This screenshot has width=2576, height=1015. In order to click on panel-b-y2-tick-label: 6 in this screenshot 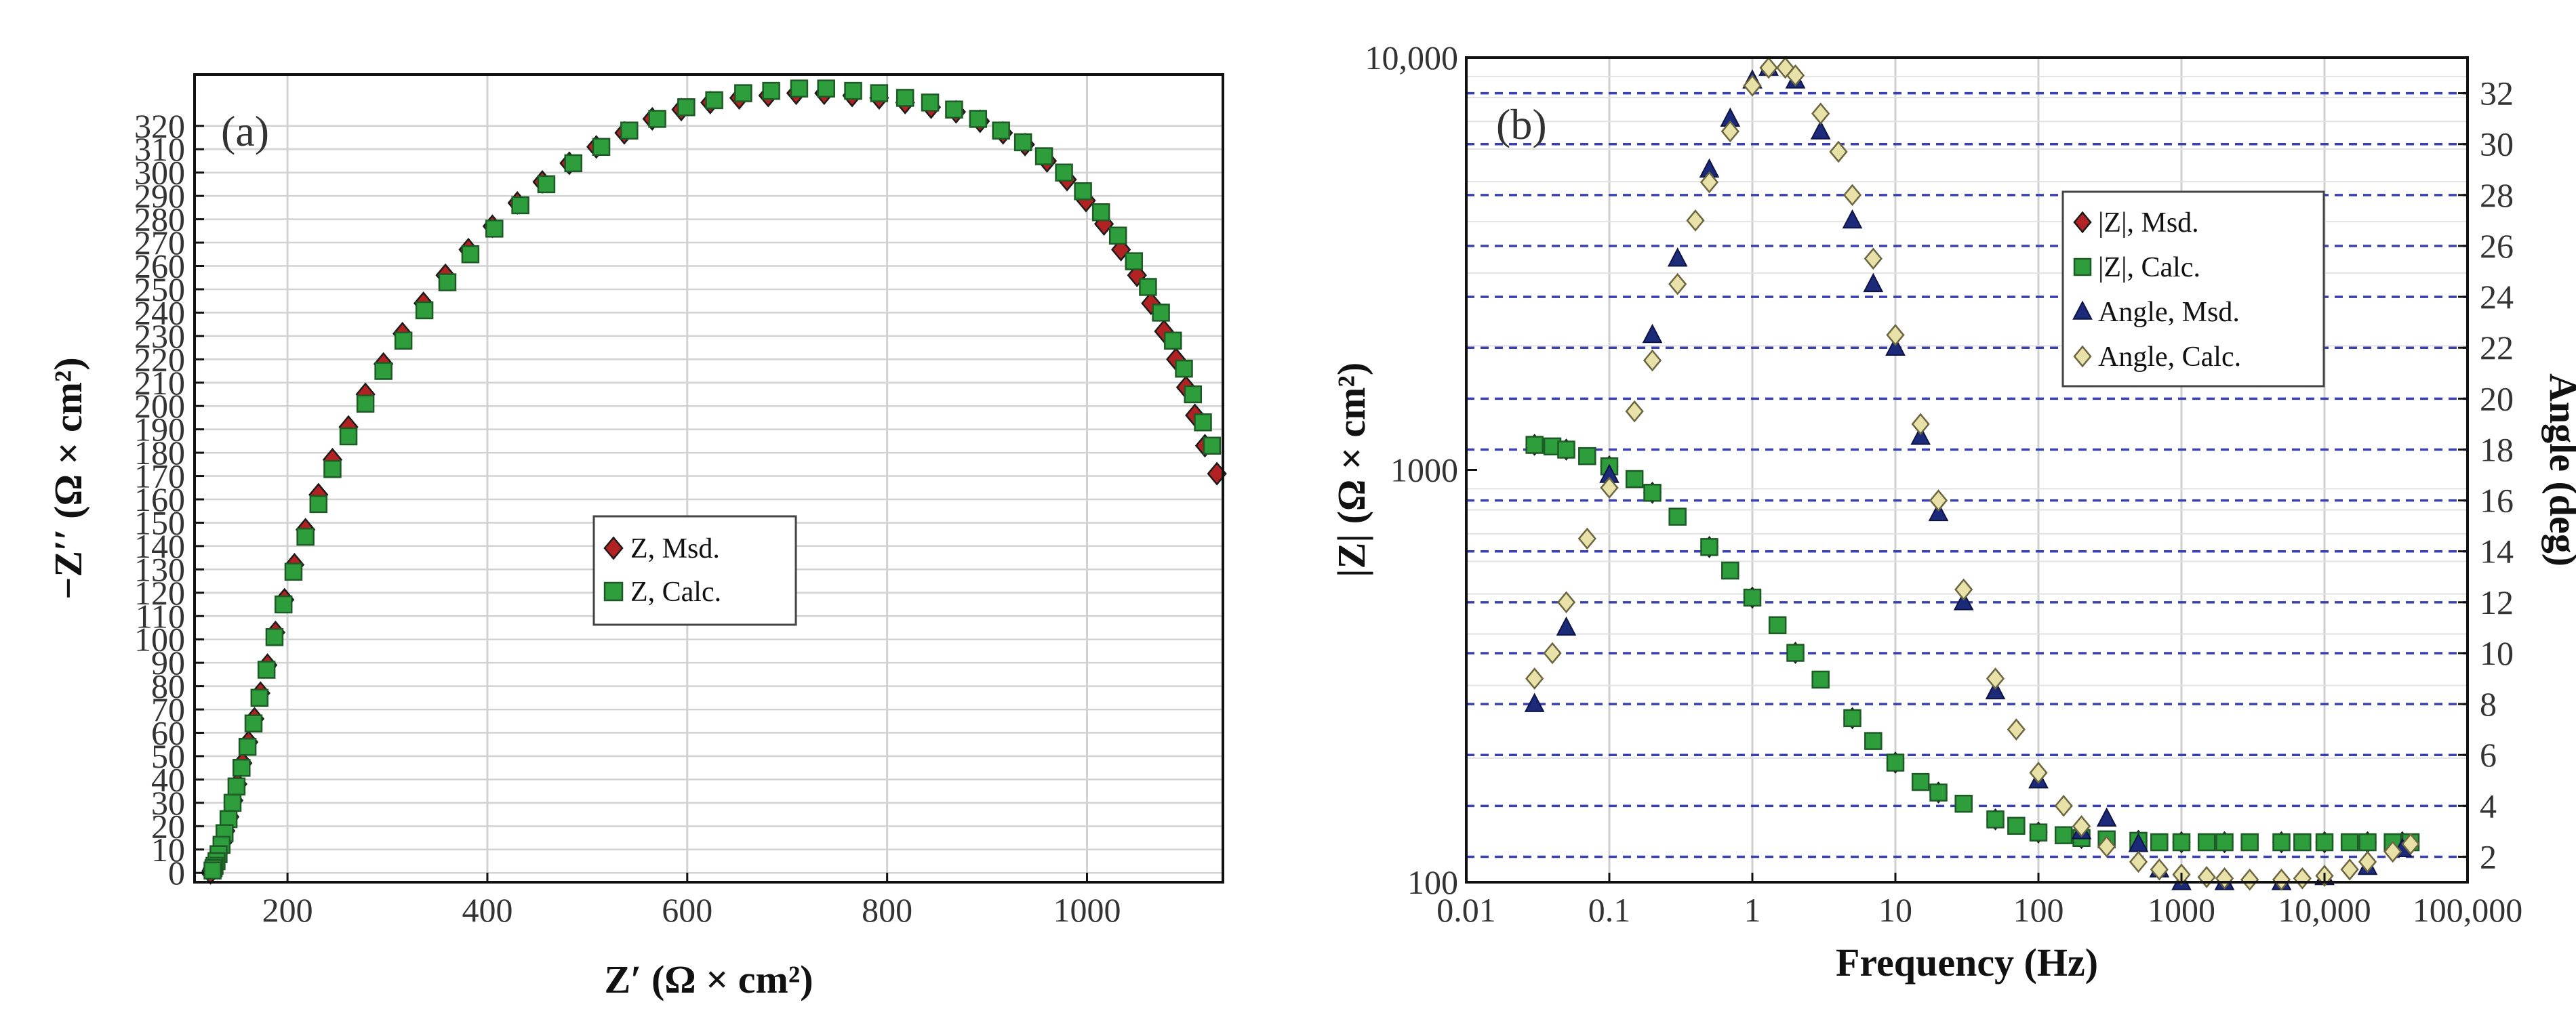, I will do `click(2488, 755)`.